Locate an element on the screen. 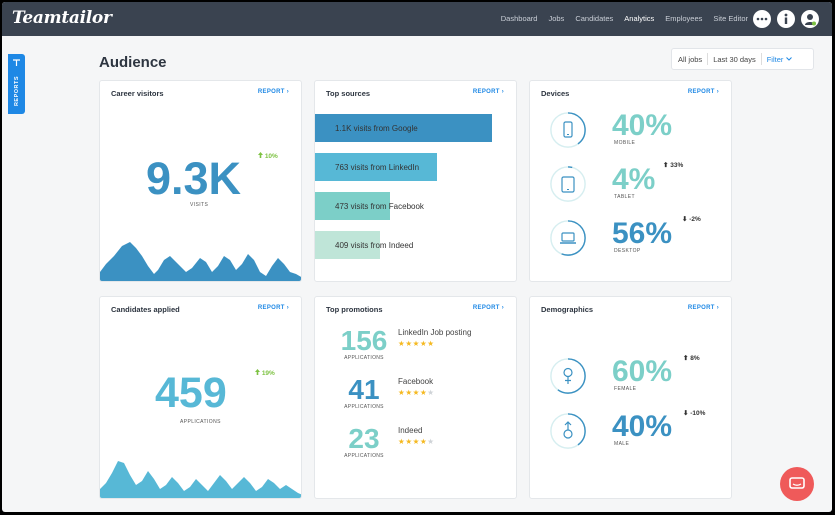  pin-icon is located at coordinates (16, 62).